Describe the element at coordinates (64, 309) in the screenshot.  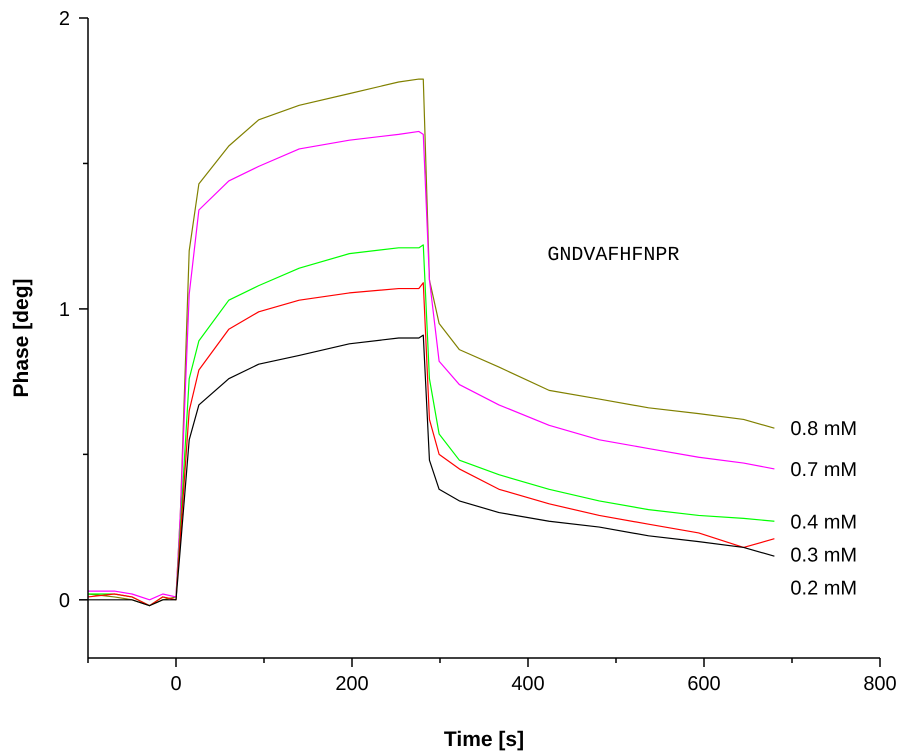
I see `y-tick-label: 1` at that location.